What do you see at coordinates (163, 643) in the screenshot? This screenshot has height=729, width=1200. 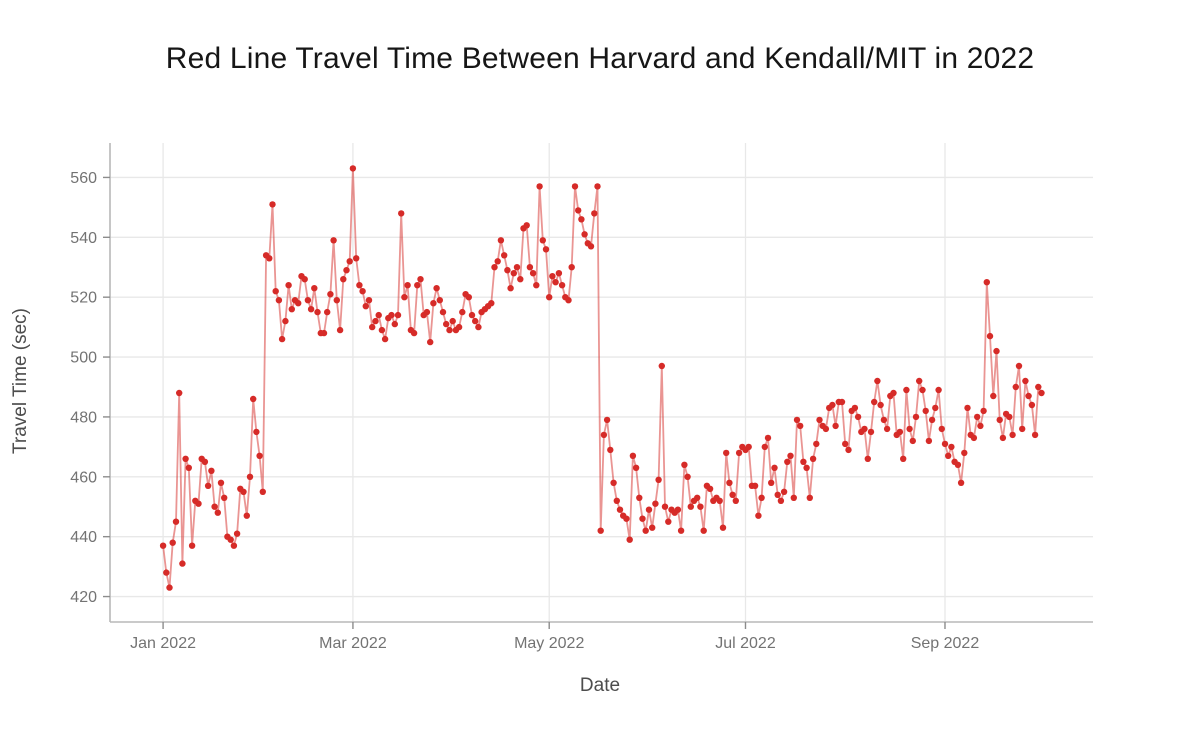 I see `x-tick-label: Jan 2022` at bounding box center [163, 643].